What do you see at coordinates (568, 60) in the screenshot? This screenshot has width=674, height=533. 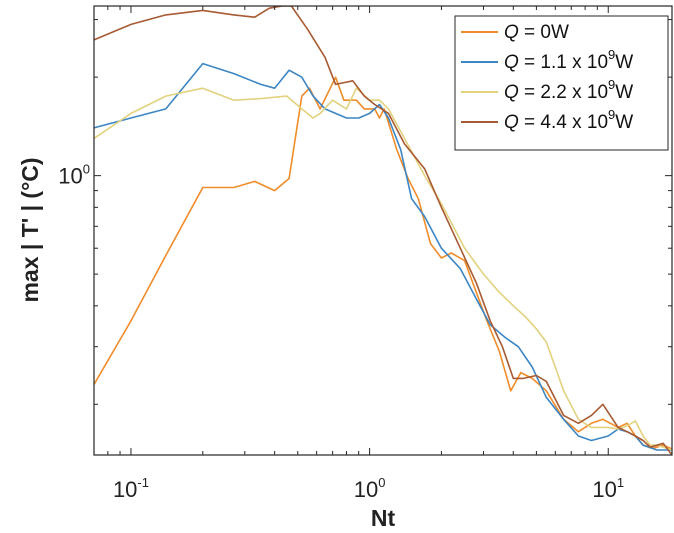 I see `legend-label-2: Q = 1.1 x 109W` at bounding box center [568, 60].